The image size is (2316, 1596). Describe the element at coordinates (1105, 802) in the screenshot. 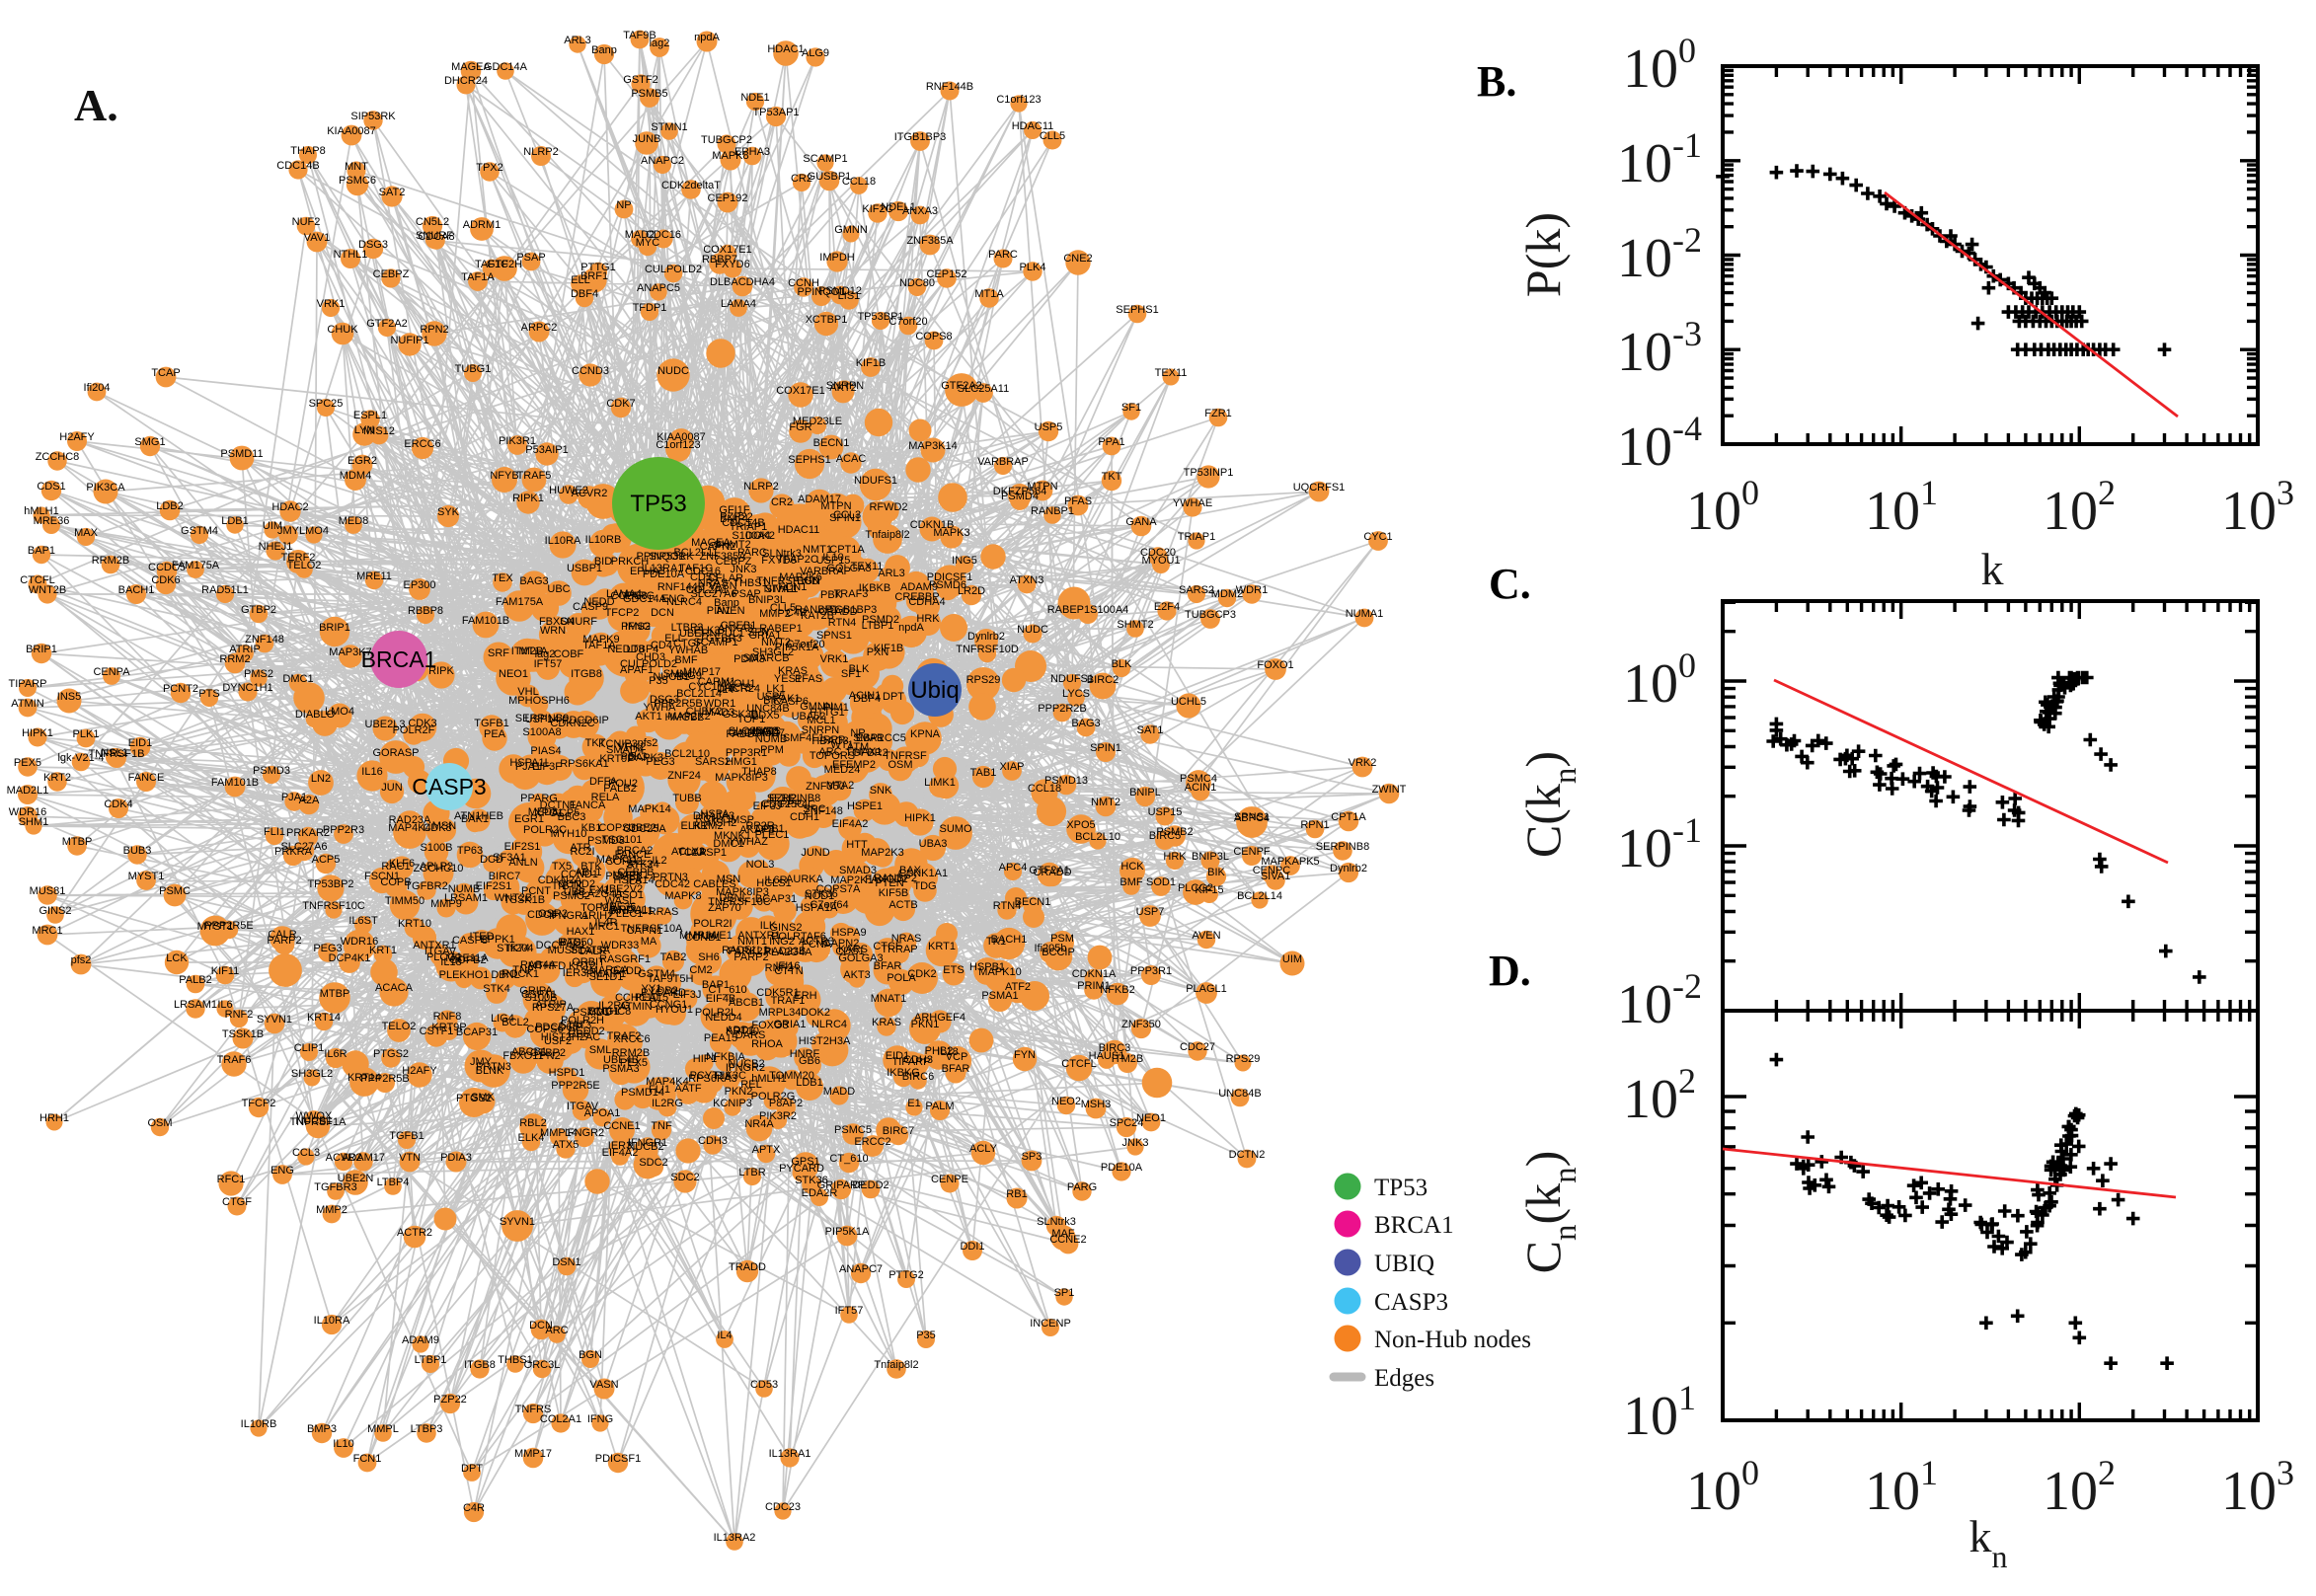

I see `svg-text: NMT2` at that location.